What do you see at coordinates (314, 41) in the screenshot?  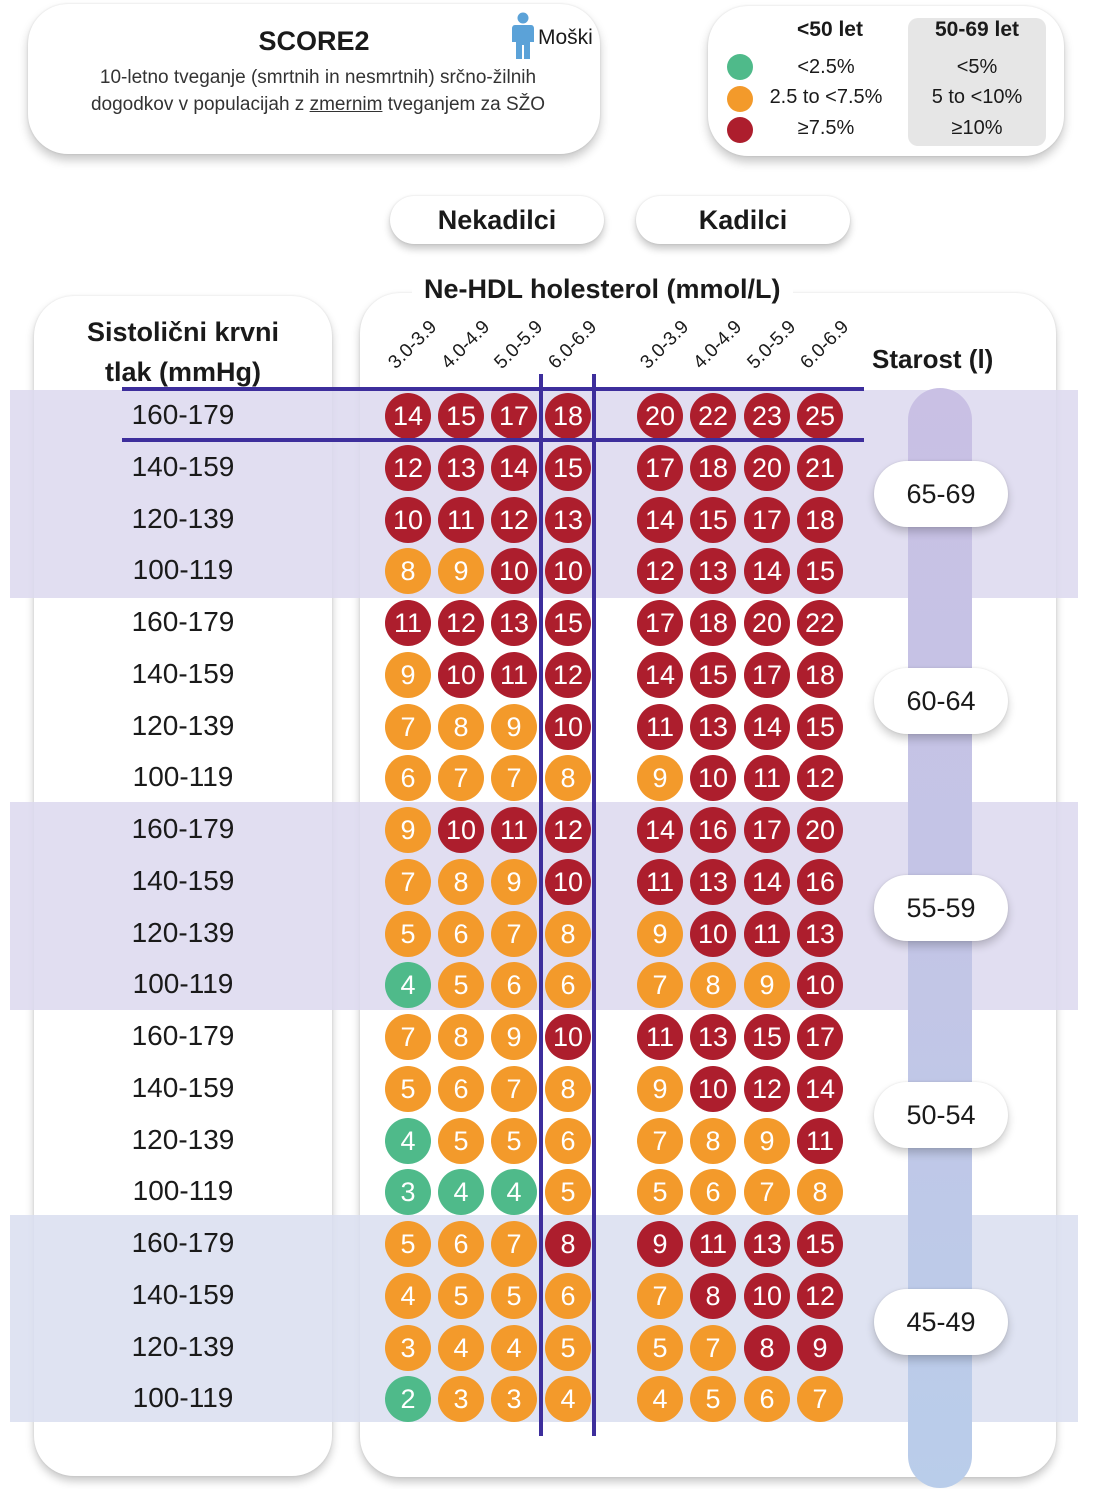 I see `chart-title: SCORE2` at bounding box center [314, 41].